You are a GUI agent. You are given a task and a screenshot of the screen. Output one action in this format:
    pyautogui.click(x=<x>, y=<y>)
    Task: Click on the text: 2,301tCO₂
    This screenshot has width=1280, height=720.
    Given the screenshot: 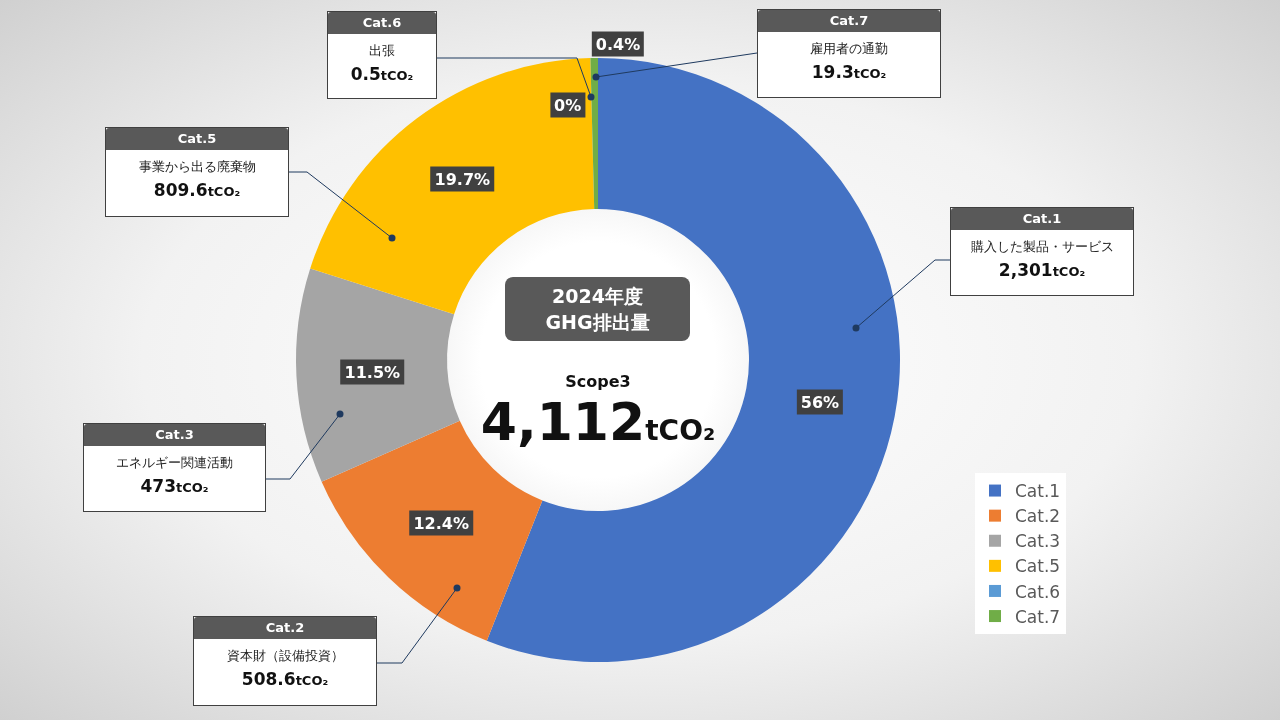 What is the action you would take?
    pyautogui.click(x=1042, y=270)
    